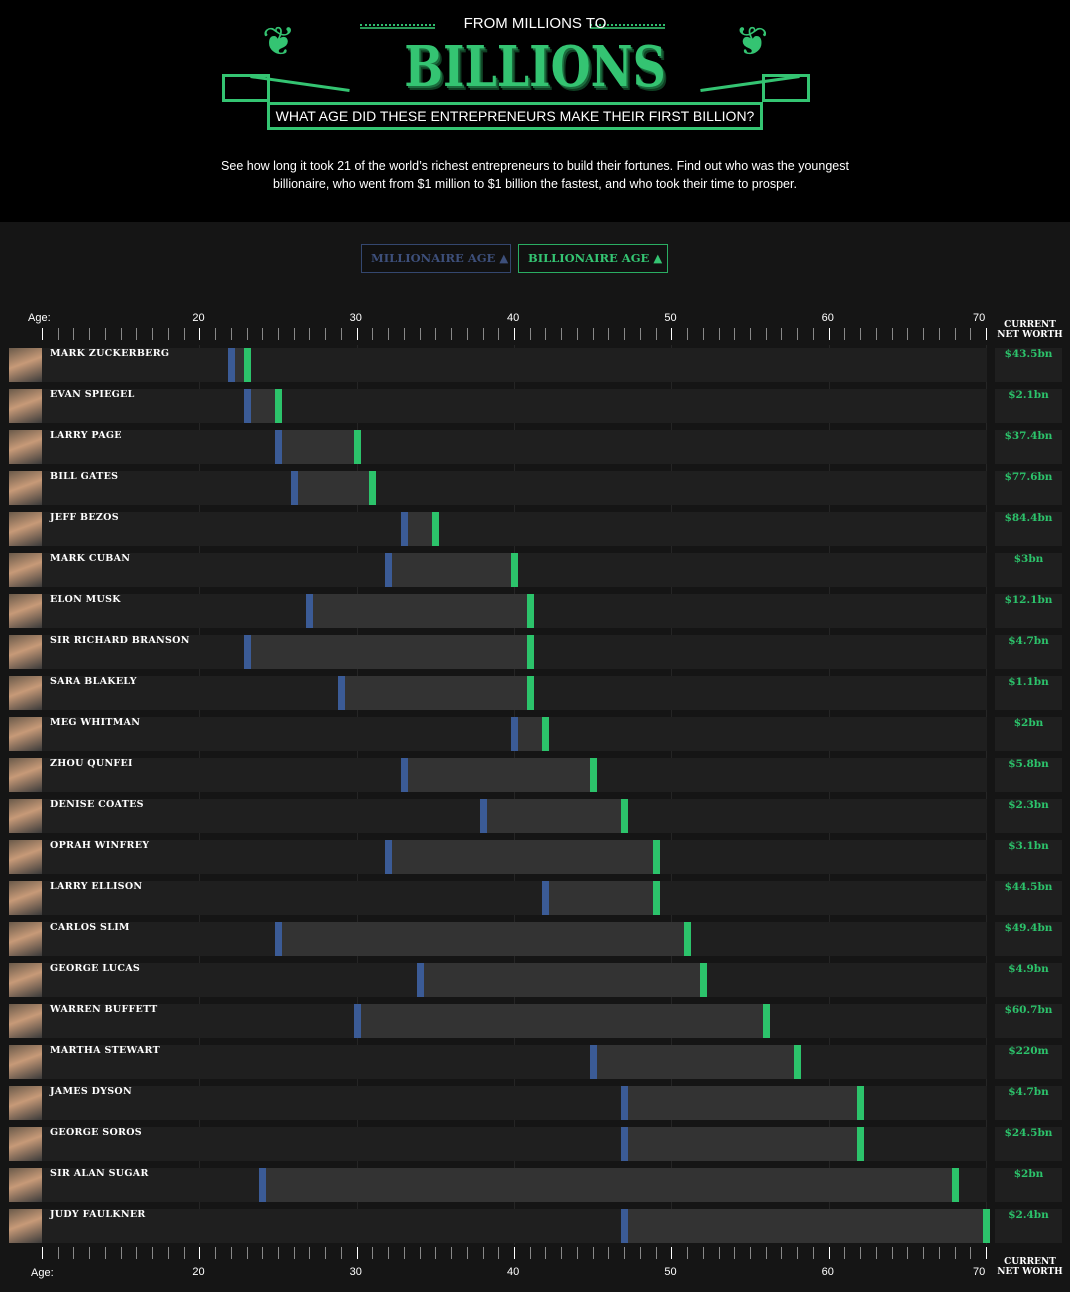 The height and width of the screenshot is (1292, 1070). I want to click on chart-row: EVAN SPIEGEL, so click(498, 406).